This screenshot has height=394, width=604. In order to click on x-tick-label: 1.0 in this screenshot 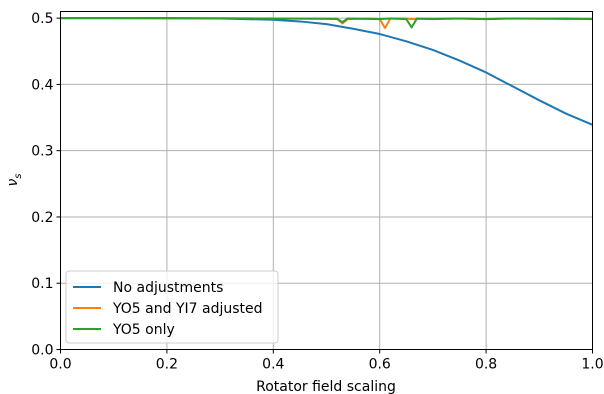, I will do `click(592, 365)`.